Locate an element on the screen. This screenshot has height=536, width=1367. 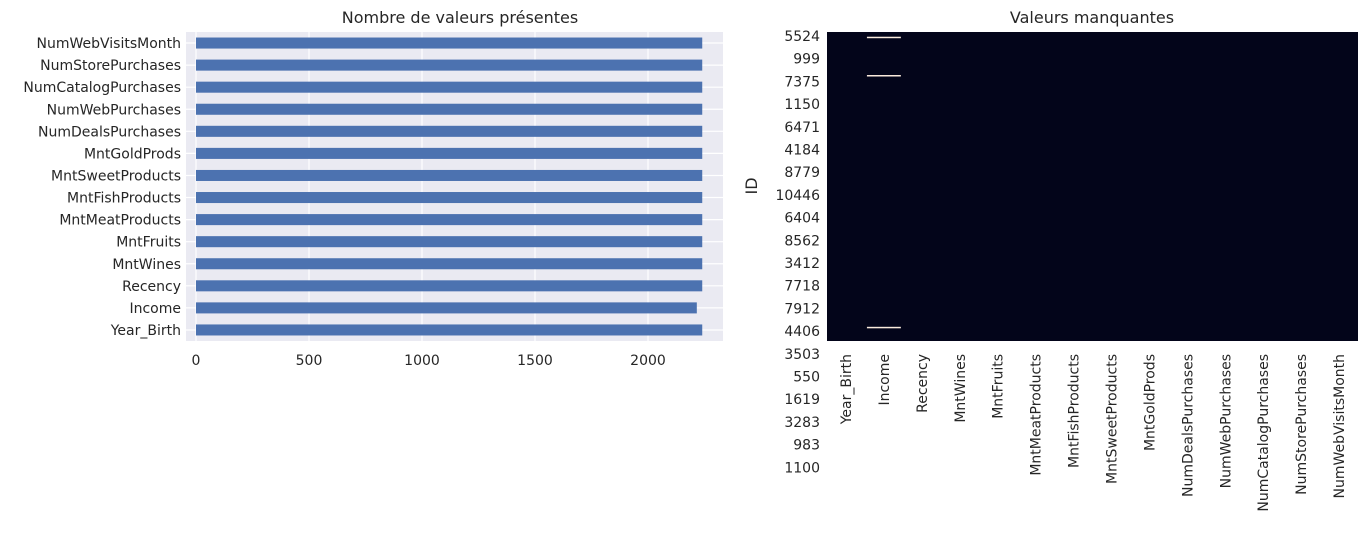
category-label: NumWebPurchases is located at coordinates (114, 110).